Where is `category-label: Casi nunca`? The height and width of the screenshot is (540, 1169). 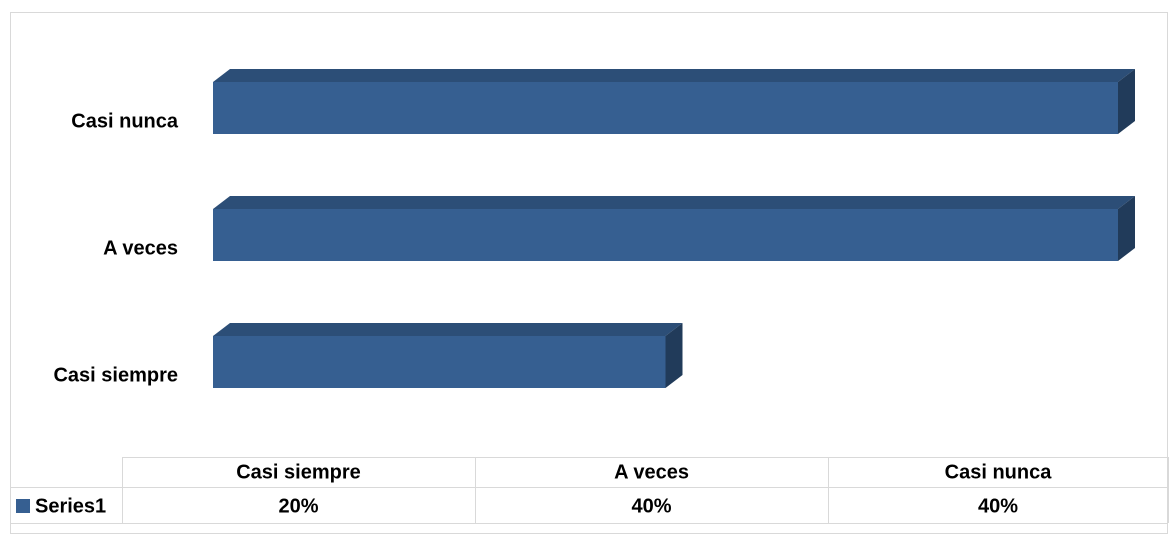
category-label: Casi nunca is located at coordinates (125, 121).